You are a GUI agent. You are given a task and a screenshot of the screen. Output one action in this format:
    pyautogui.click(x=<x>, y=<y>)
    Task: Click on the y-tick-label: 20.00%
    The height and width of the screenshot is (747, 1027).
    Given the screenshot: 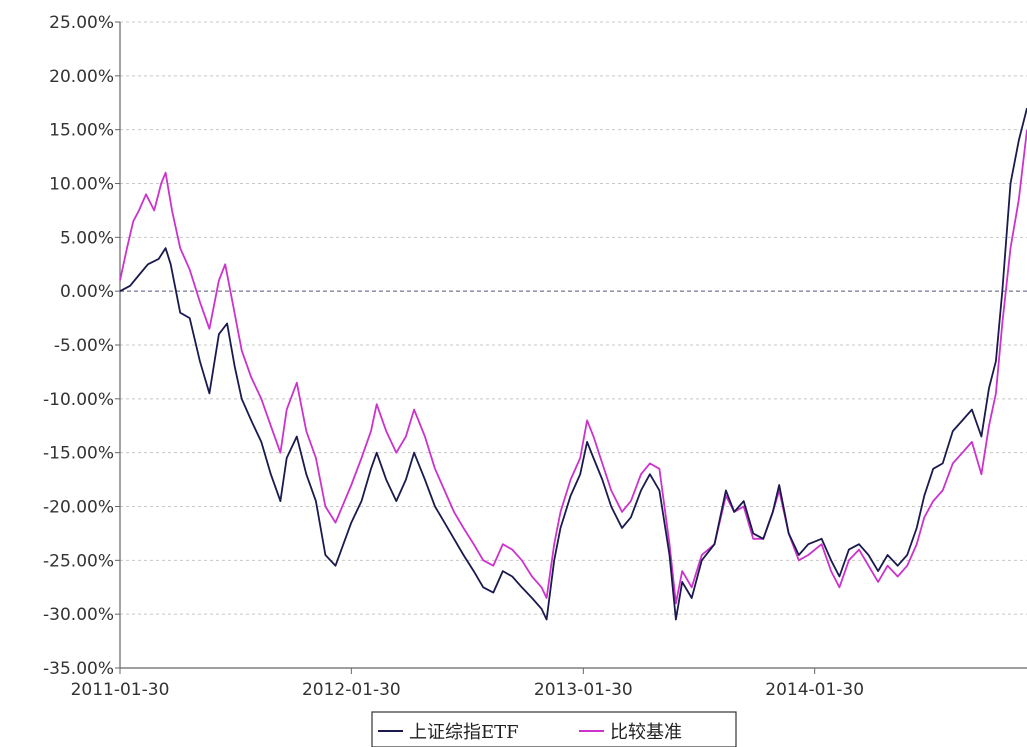 What is the action you would take?
    pyautogui.click(x=81, y=77)
    